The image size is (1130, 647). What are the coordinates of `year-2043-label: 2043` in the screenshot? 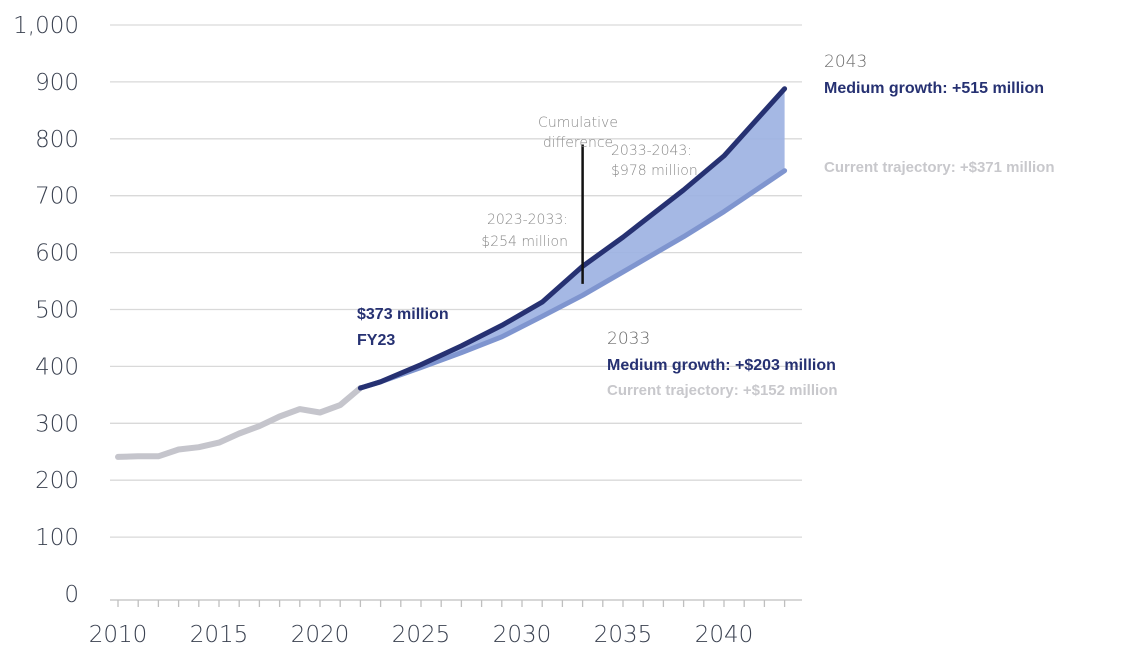 It's located at (845, 62).